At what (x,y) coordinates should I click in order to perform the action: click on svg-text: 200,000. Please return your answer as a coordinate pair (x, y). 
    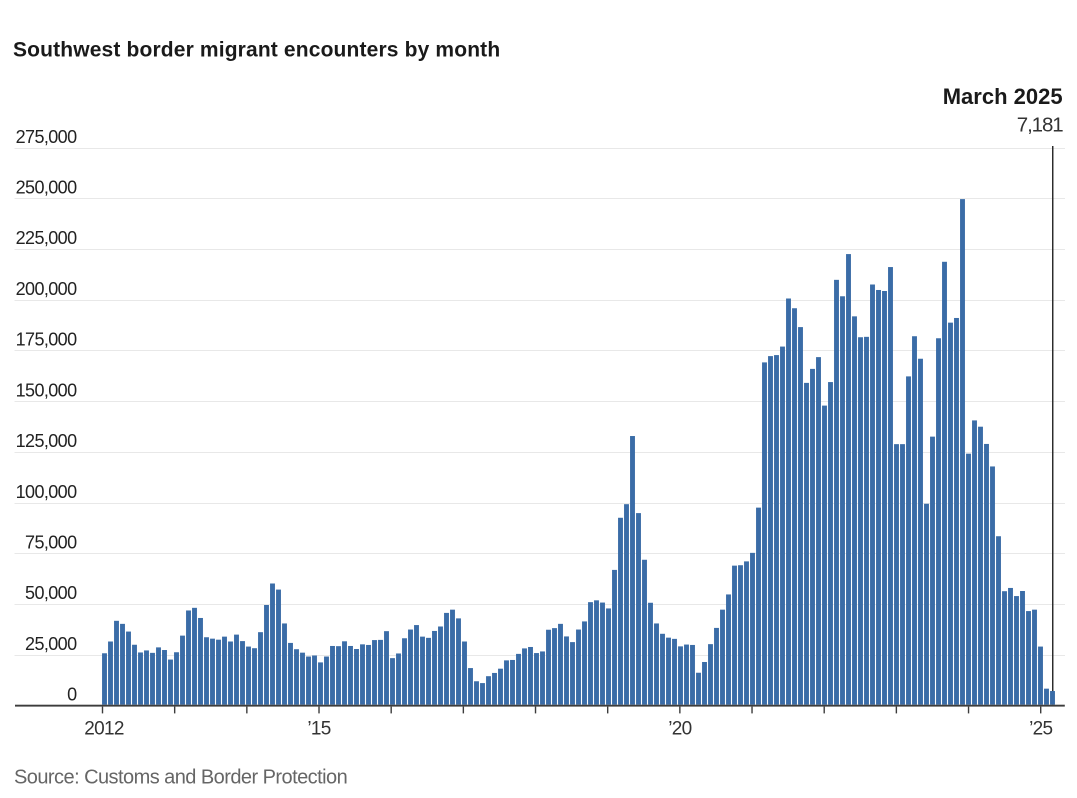
    Looking at the image, I should click on (46, 289).